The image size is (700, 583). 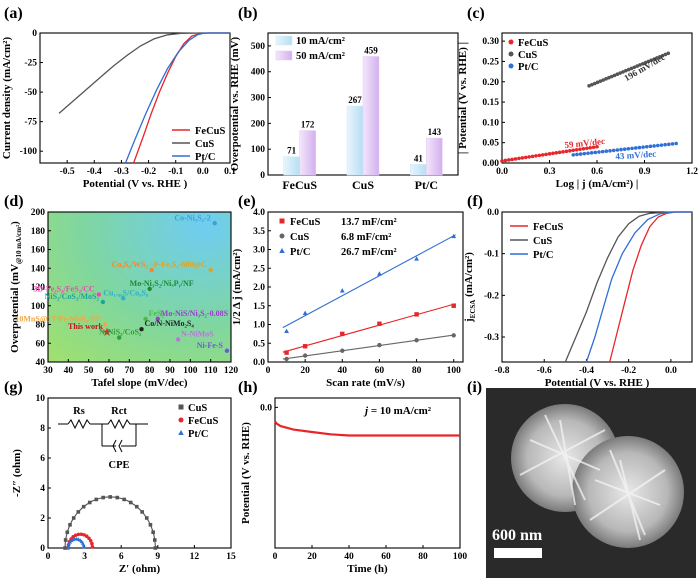 I want to click on panel-d-xtick-label: 80, so click(x=150, y=371).